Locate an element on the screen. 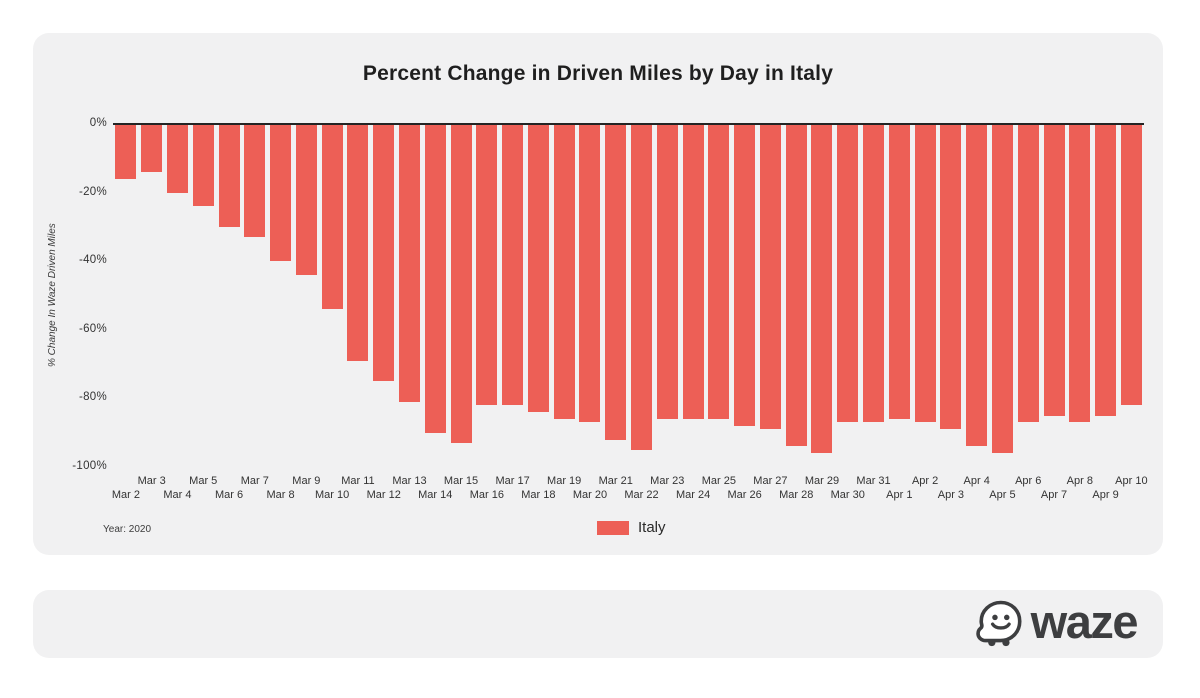 The image size is (1200, 698). bar-column: Apr 9 is located at coordinates (1105, 312).